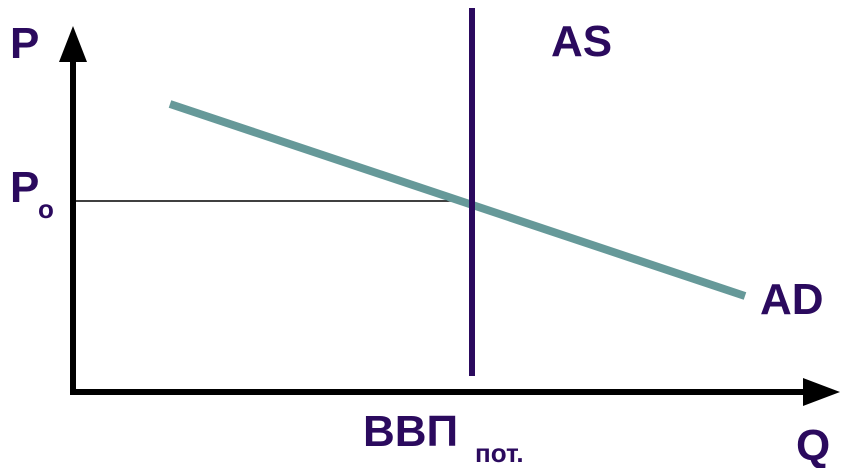 Image resolution: width=850 pixels, height=468 pixels. What do you see at coordinates (582, 41) in the screenshot?
I see `as-label: AS` at bounding box center [582, 41].